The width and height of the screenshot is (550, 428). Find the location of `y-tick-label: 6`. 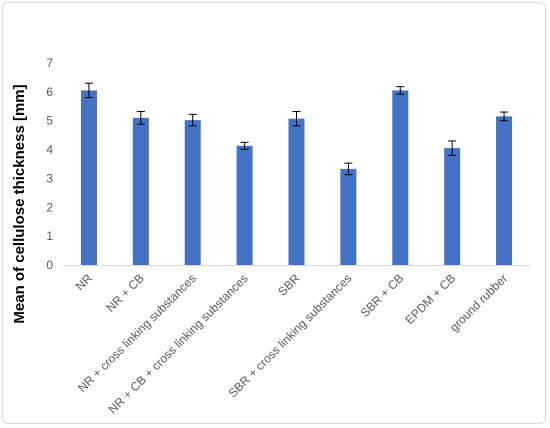

y-tick-label: 6 is located at coordinates (49, 92).